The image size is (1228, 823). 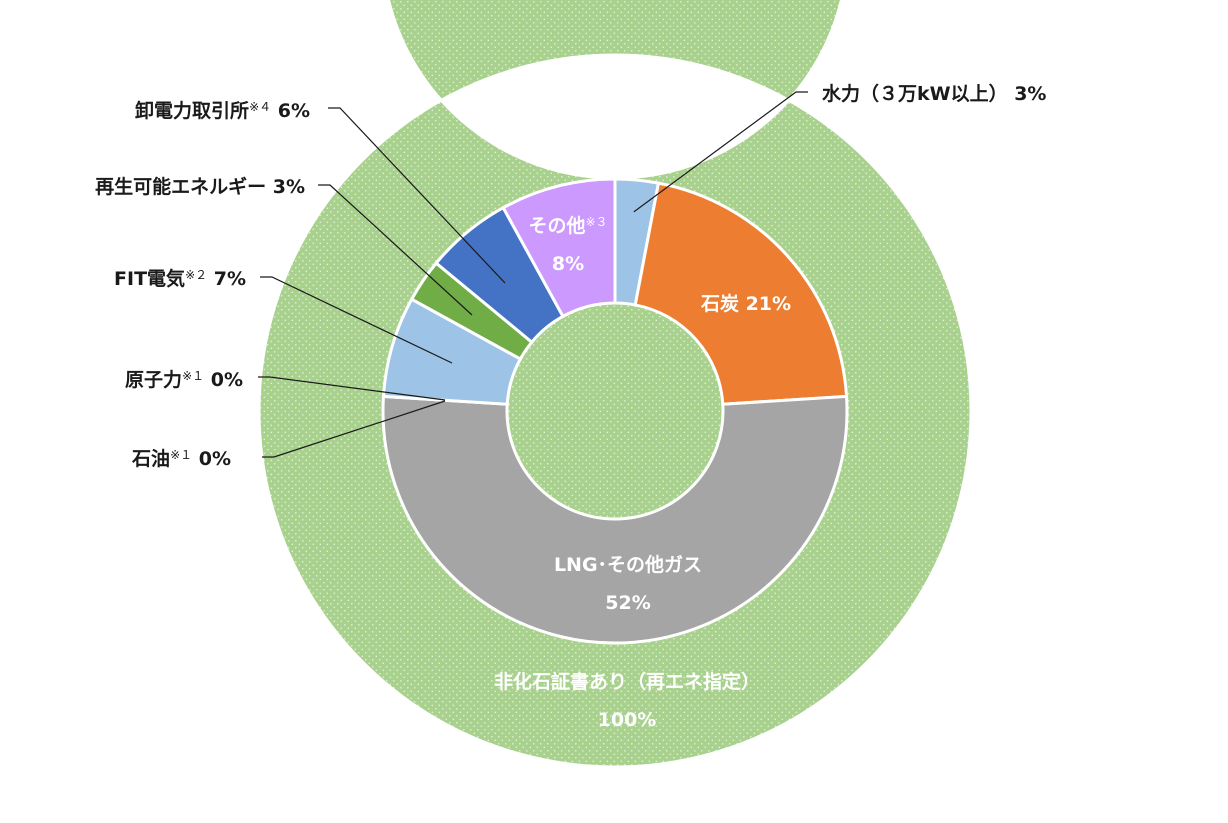 What do you see at coordinates (354, 429) in the screenshot?
I see `leader-oil` at bounding box center [354, 429].